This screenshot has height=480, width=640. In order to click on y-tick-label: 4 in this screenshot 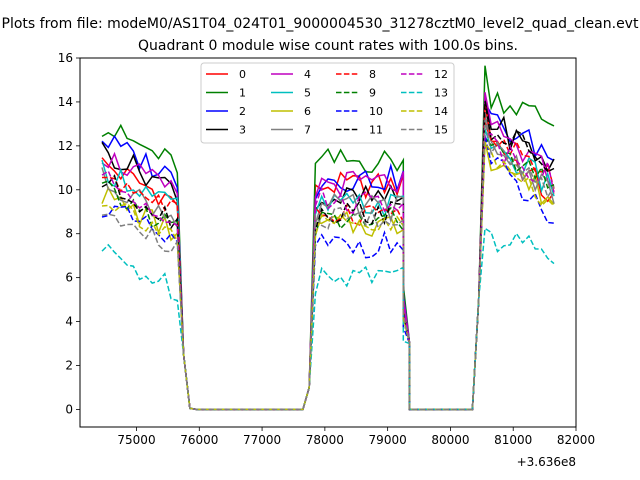, I will do `click(69, 322)`.